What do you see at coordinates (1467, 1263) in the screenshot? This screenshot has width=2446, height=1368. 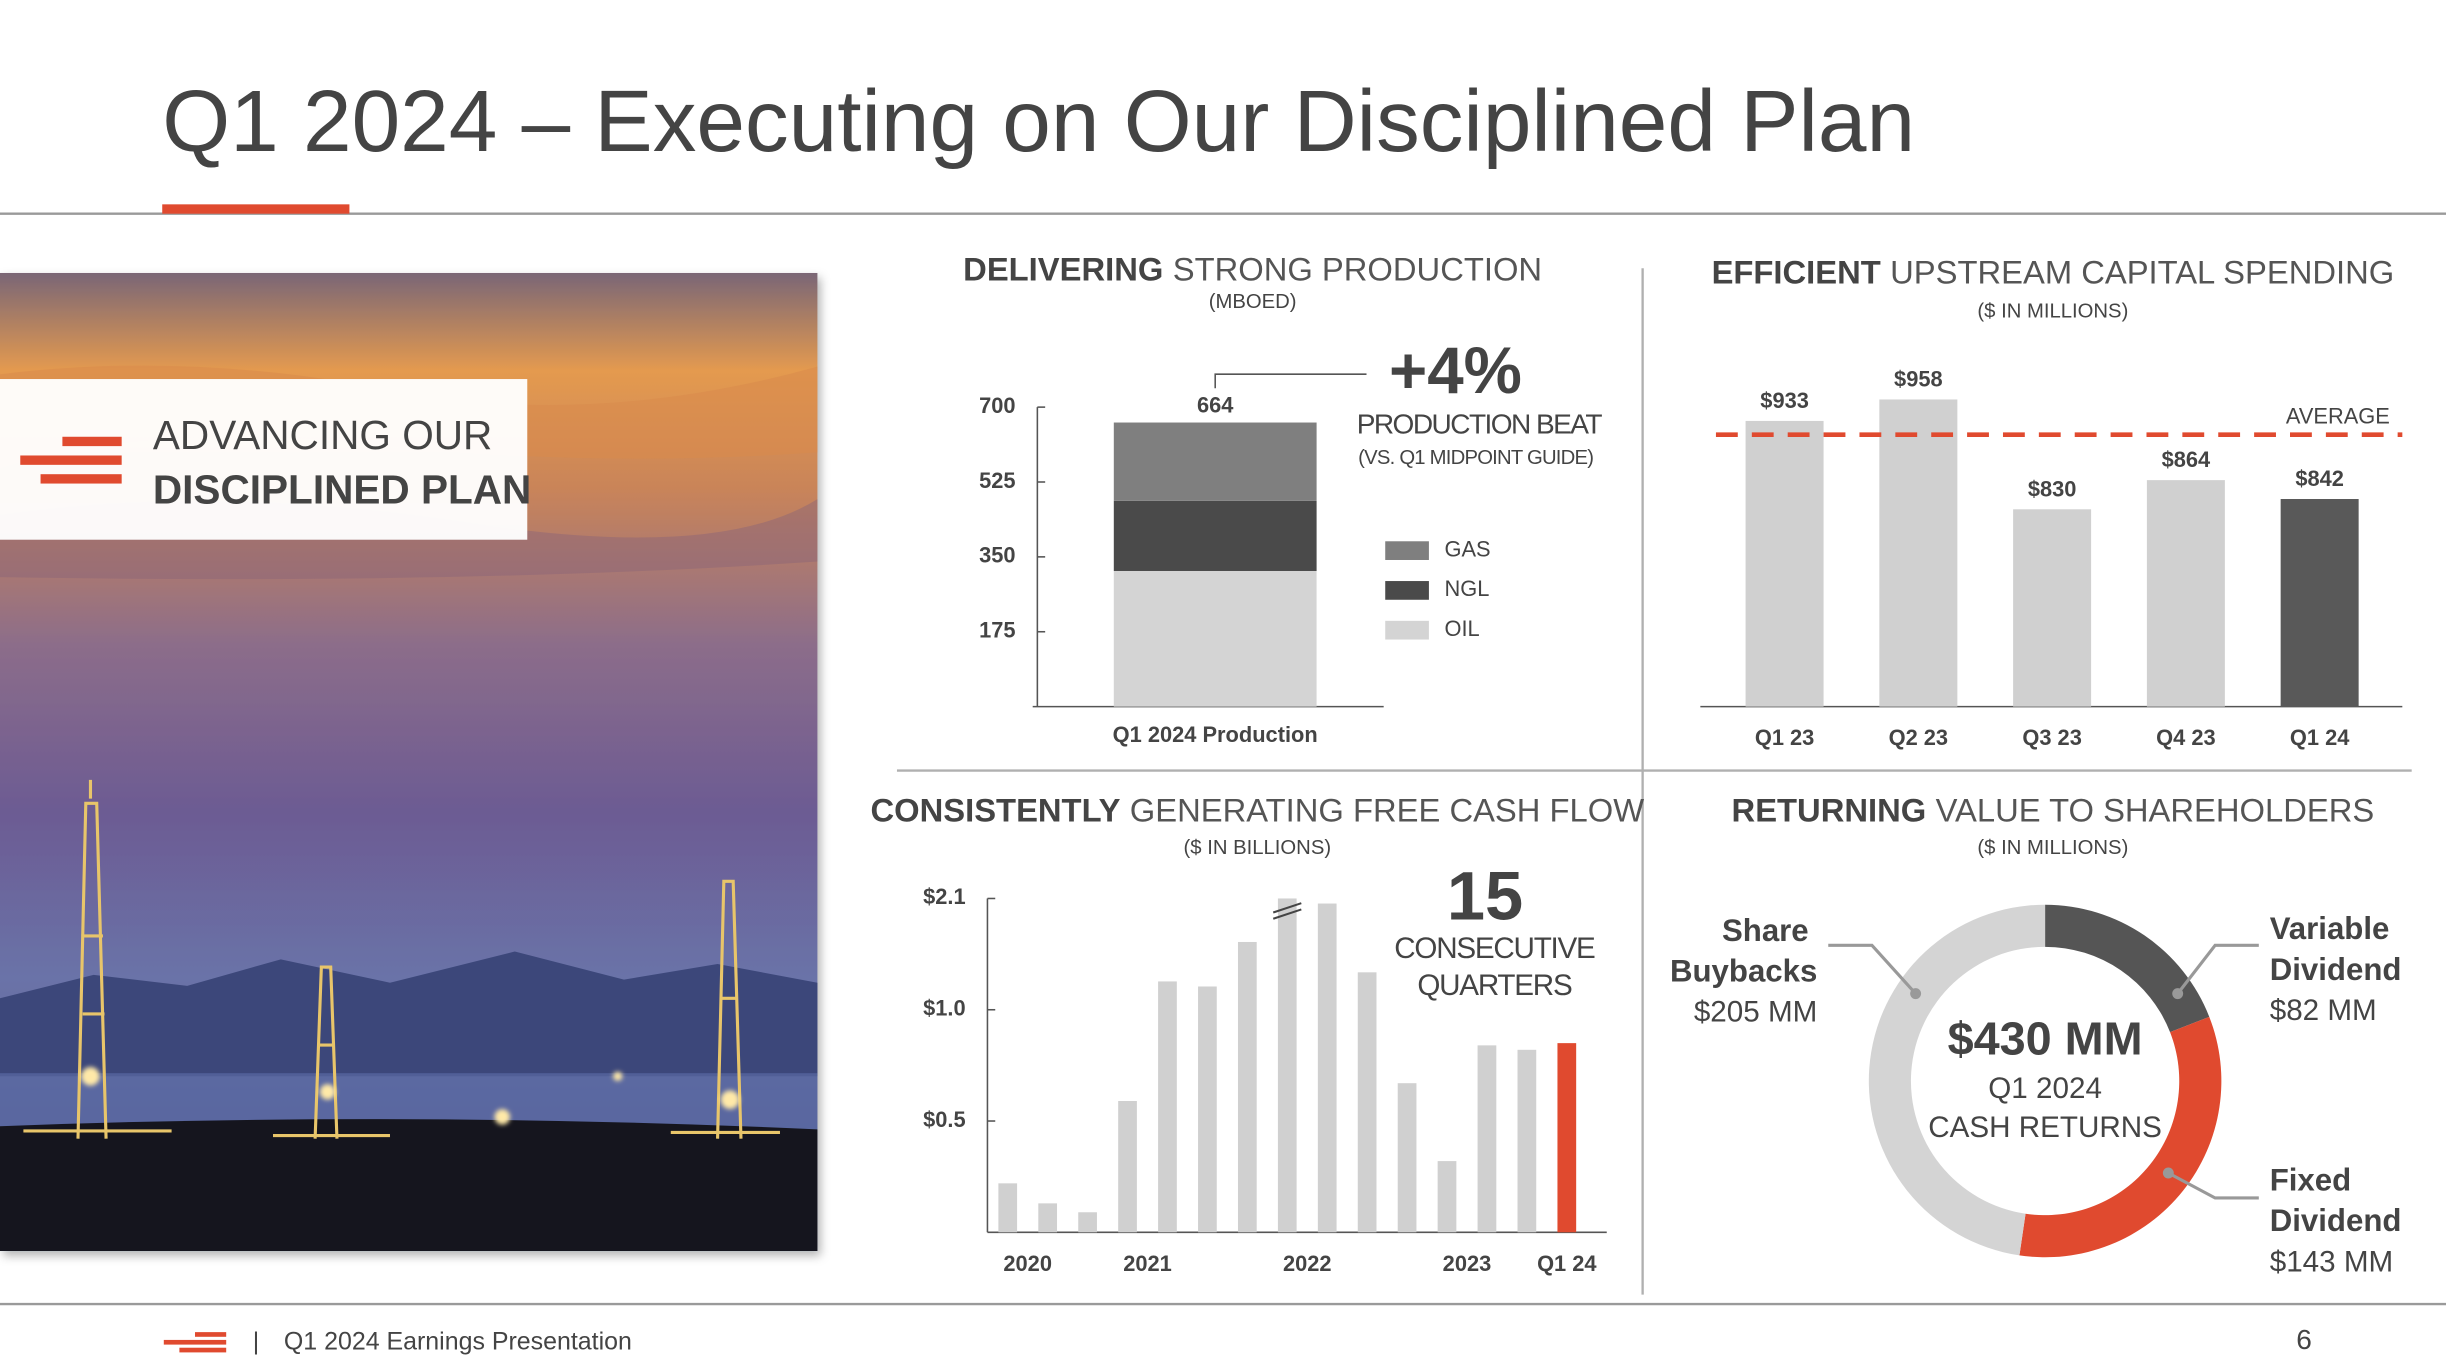 I see `x-tick-label: 2023` at bounding box center [1467, 1263].